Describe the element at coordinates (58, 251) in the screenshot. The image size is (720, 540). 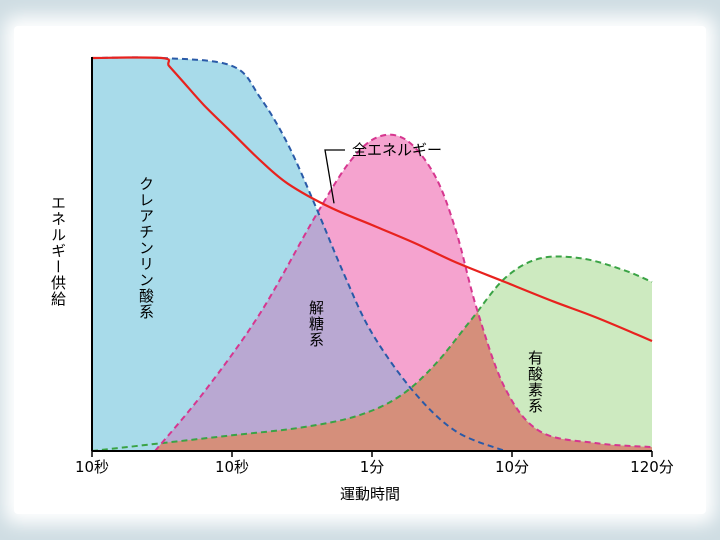
I see `y-axis-title: エネルギー供給` at that location.